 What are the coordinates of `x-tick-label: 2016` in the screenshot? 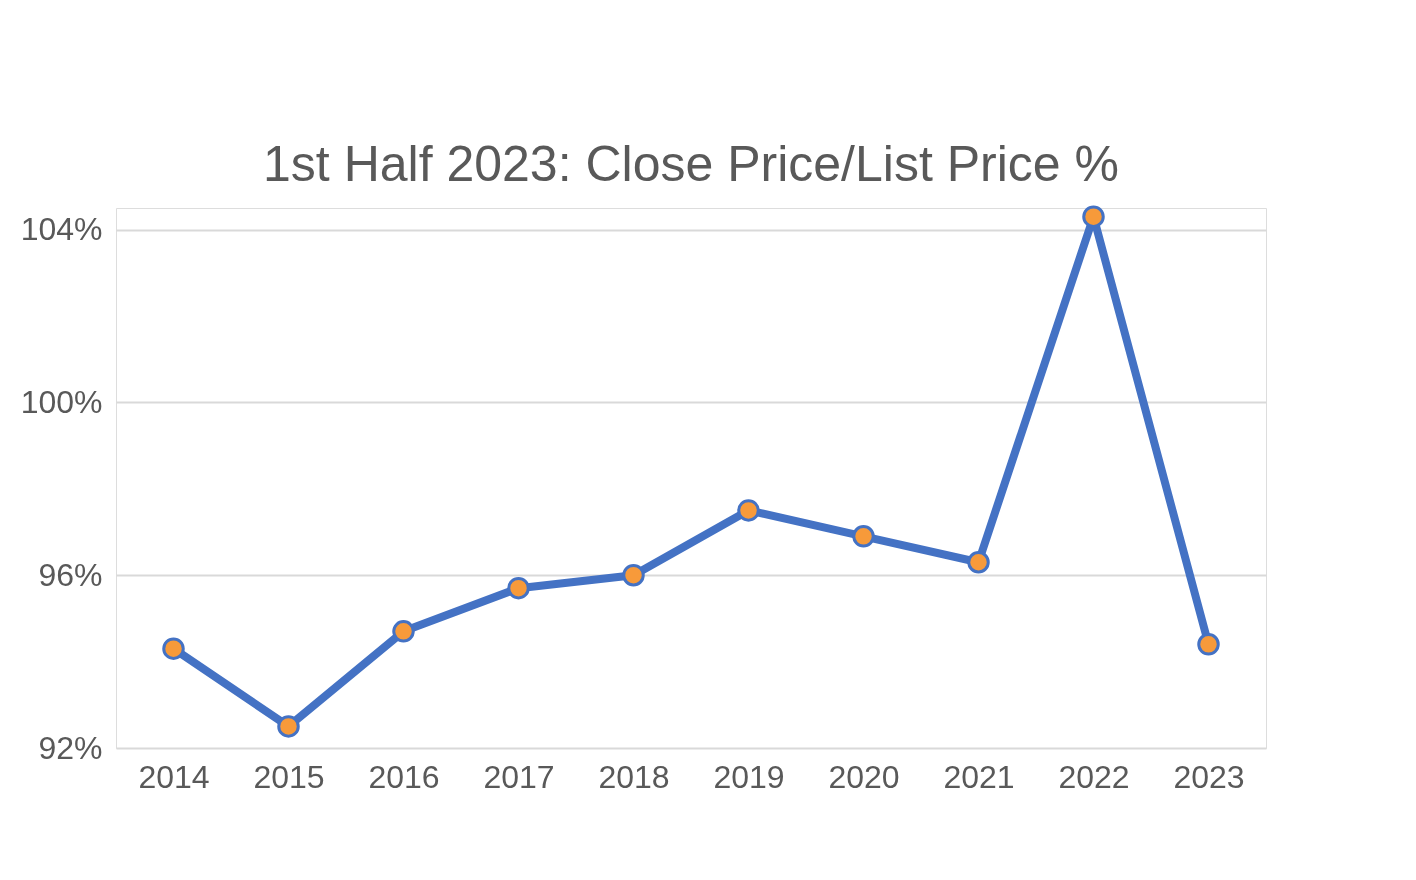 It's located at (404, 776).